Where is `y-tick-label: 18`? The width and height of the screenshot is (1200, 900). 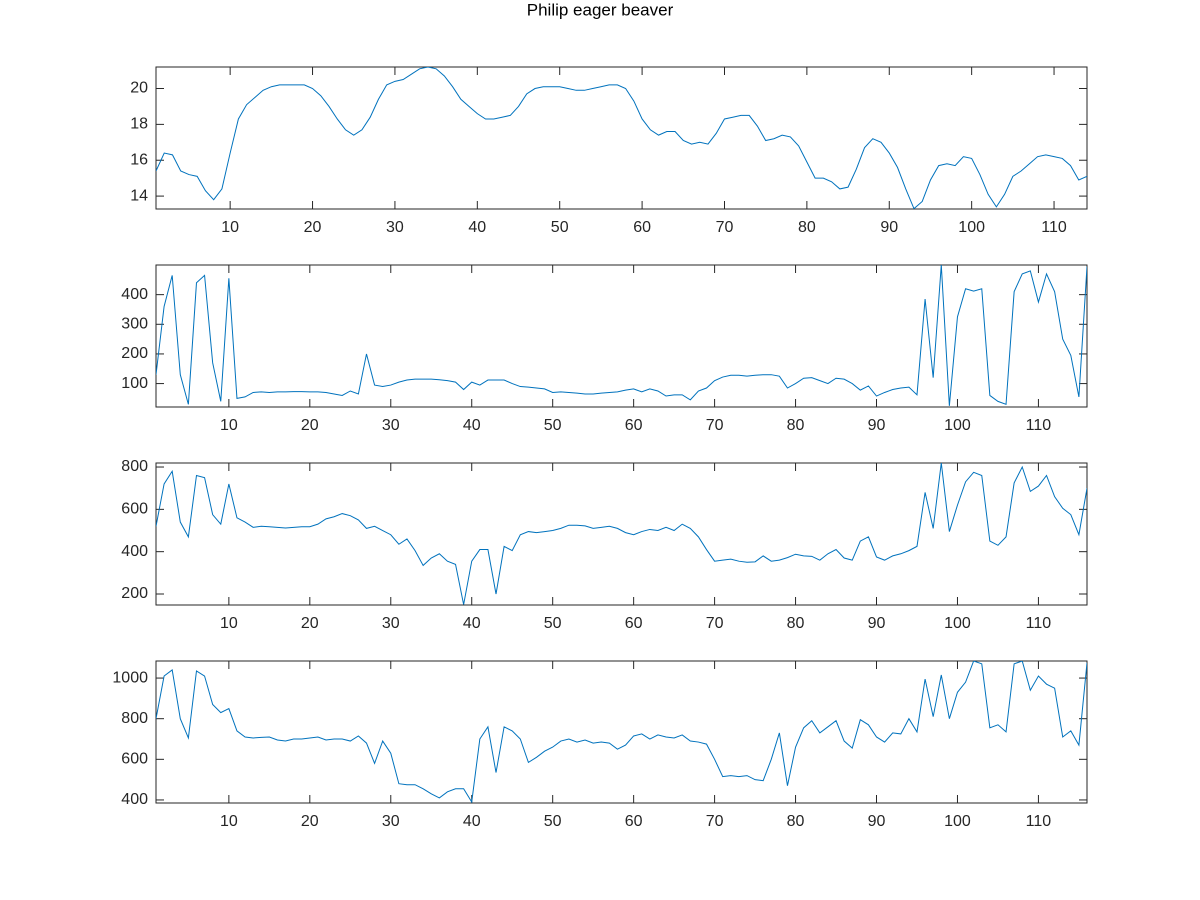
y-tick-label: 18 is located at coordinates (139, 124).